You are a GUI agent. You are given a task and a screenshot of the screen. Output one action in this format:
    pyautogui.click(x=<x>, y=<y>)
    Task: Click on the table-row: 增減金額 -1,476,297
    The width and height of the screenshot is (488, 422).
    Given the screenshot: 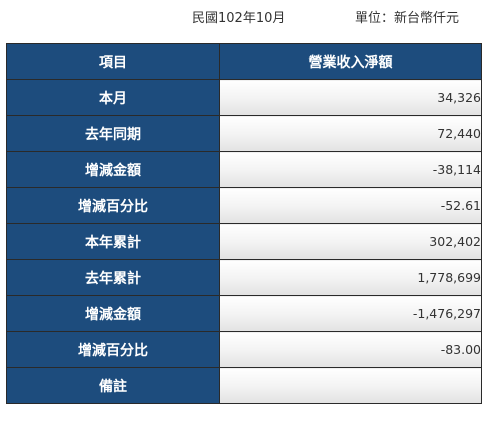 What is the action you would take?
    pyautogui.click(x=244, y=313)
    